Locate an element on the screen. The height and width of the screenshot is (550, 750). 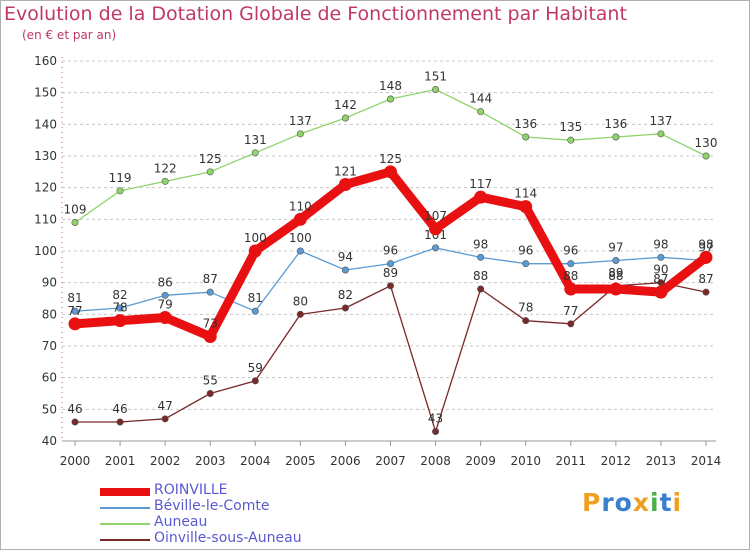
x-tick-label: 2004 is located at coordinates (255, 461).